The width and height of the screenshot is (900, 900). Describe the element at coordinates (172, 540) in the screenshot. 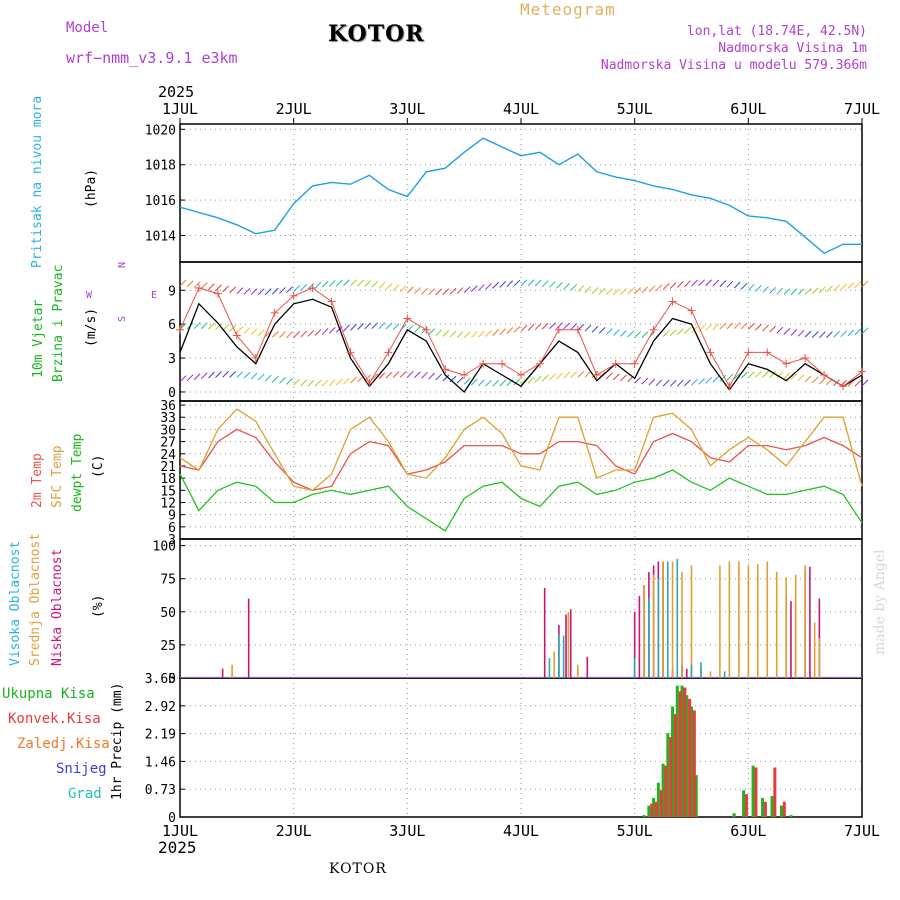

I see `ytick-label: 3` at that location.